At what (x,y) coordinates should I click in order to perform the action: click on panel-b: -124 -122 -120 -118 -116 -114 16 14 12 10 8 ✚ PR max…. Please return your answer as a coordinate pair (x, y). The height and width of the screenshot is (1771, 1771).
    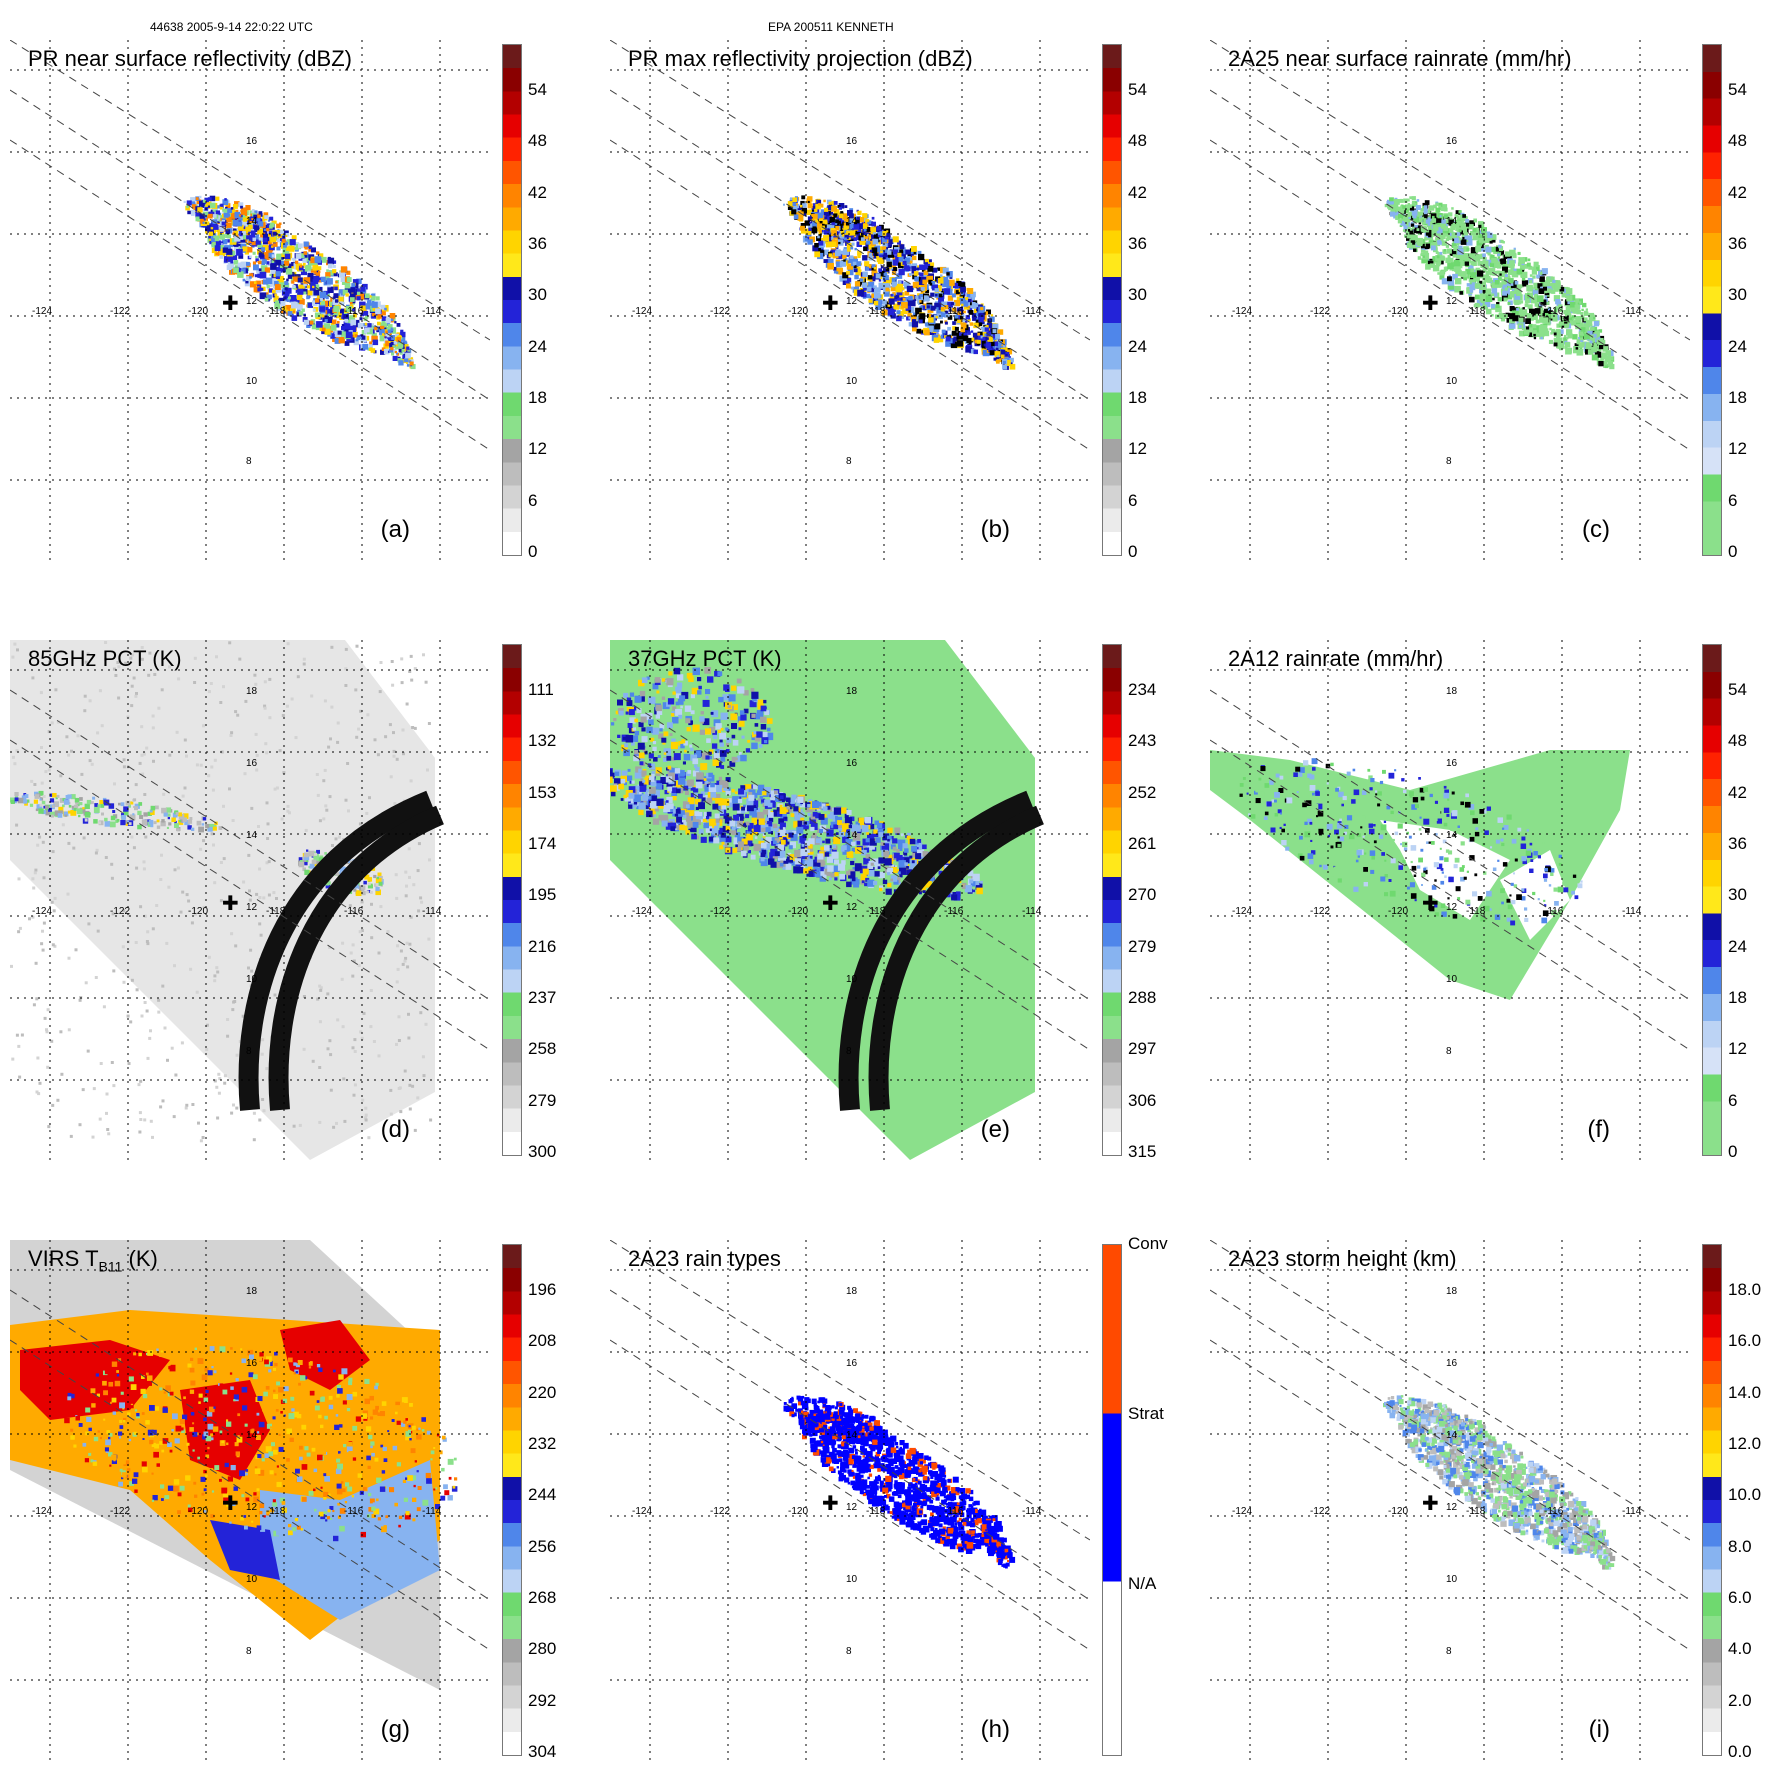
    Looking at the image, I should click on (873, 300).